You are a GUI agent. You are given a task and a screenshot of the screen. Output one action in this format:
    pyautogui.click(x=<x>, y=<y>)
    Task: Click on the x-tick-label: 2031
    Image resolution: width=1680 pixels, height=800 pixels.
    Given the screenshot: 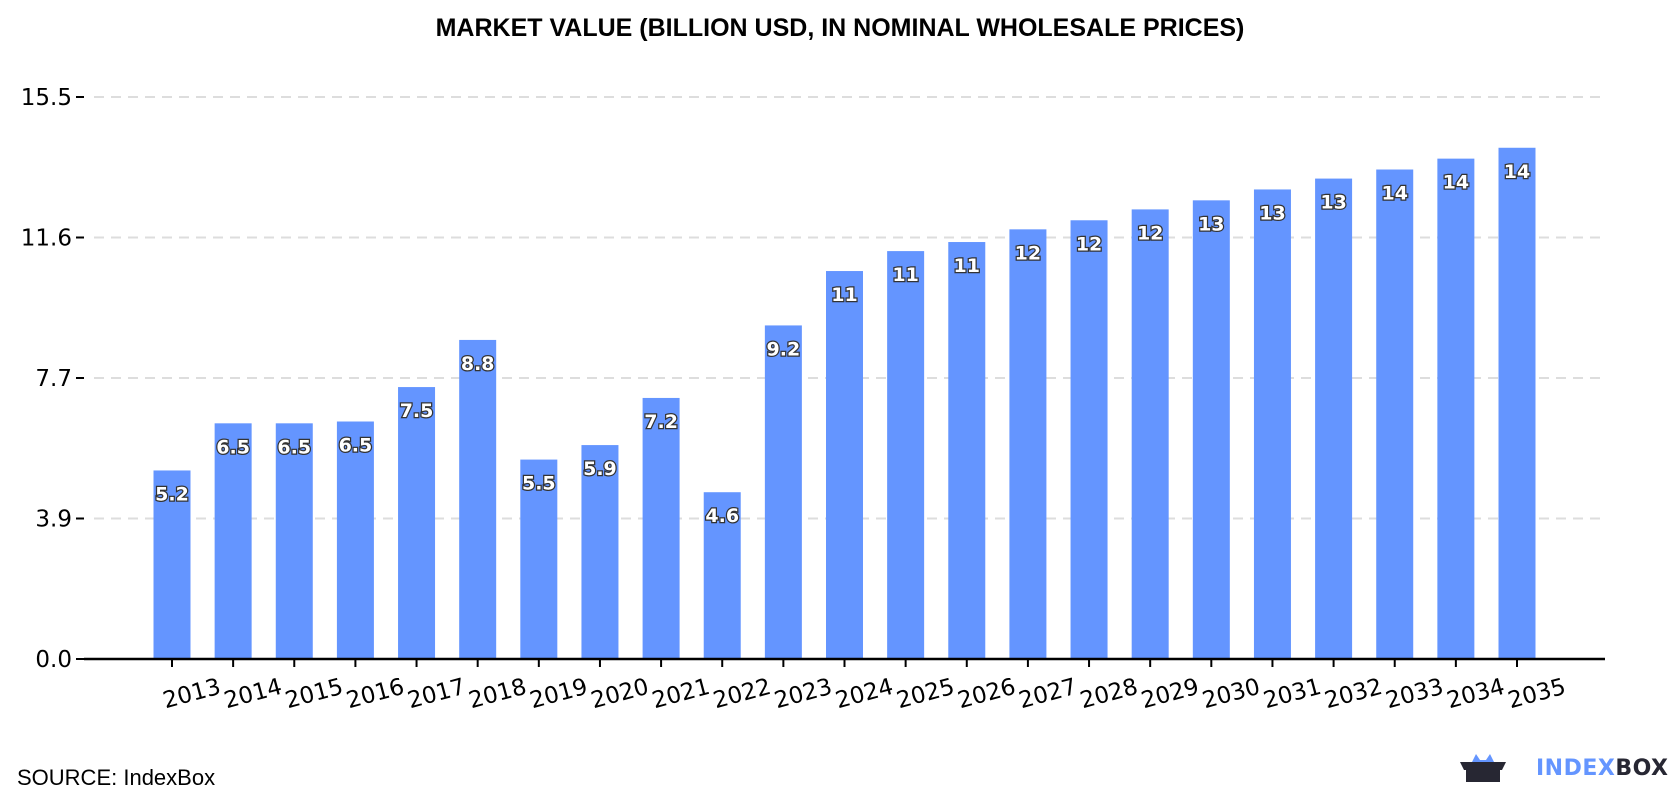 What is the action you would take?
    pyautogui.click(x=1292, y=694)
    